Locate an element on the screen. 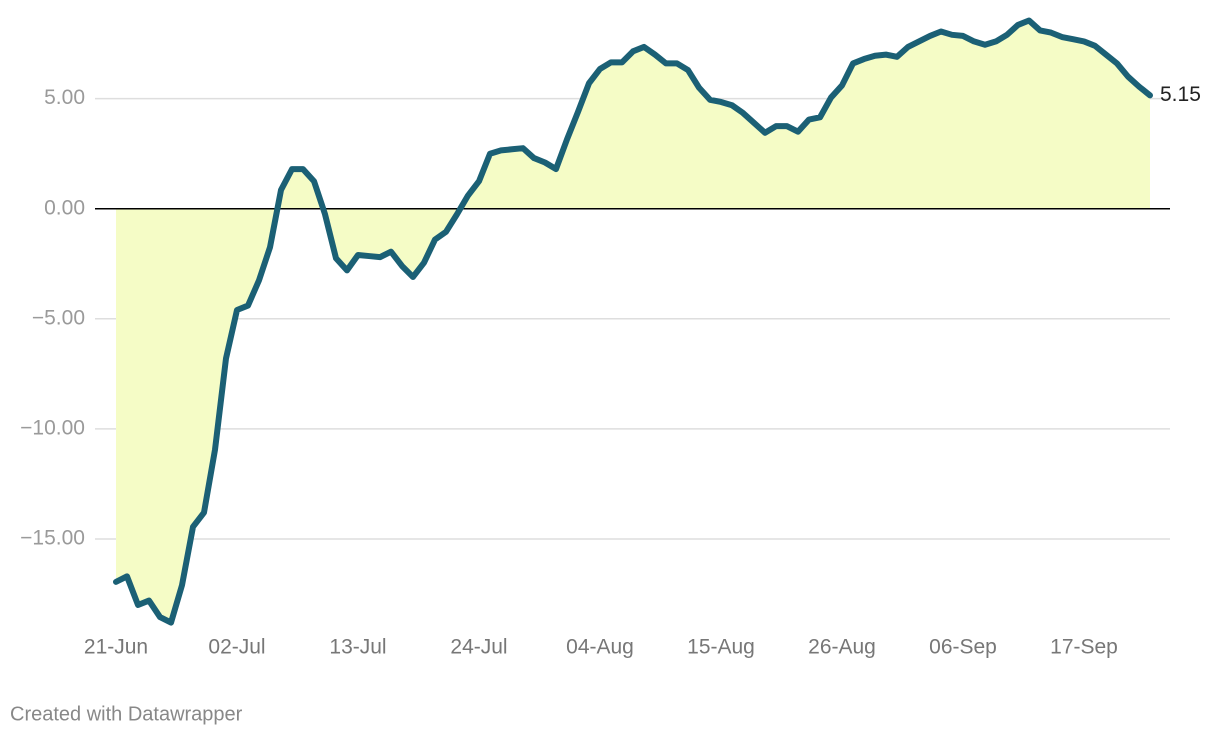  y-tick-label: −10.00 is located at coordinates (52, 427).